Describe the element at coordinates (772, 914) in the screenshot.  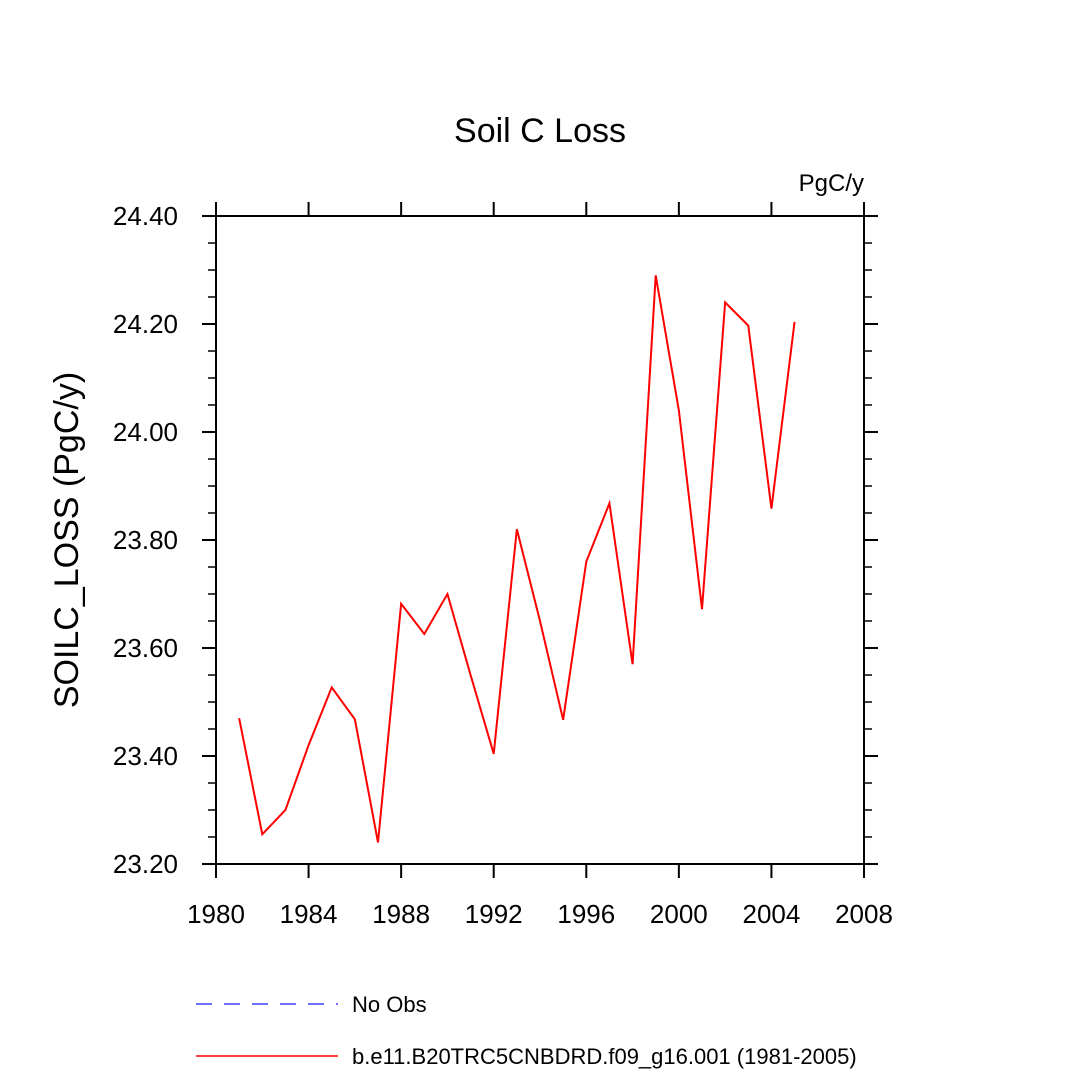
I see `x-tick-label: 2004` at that location.